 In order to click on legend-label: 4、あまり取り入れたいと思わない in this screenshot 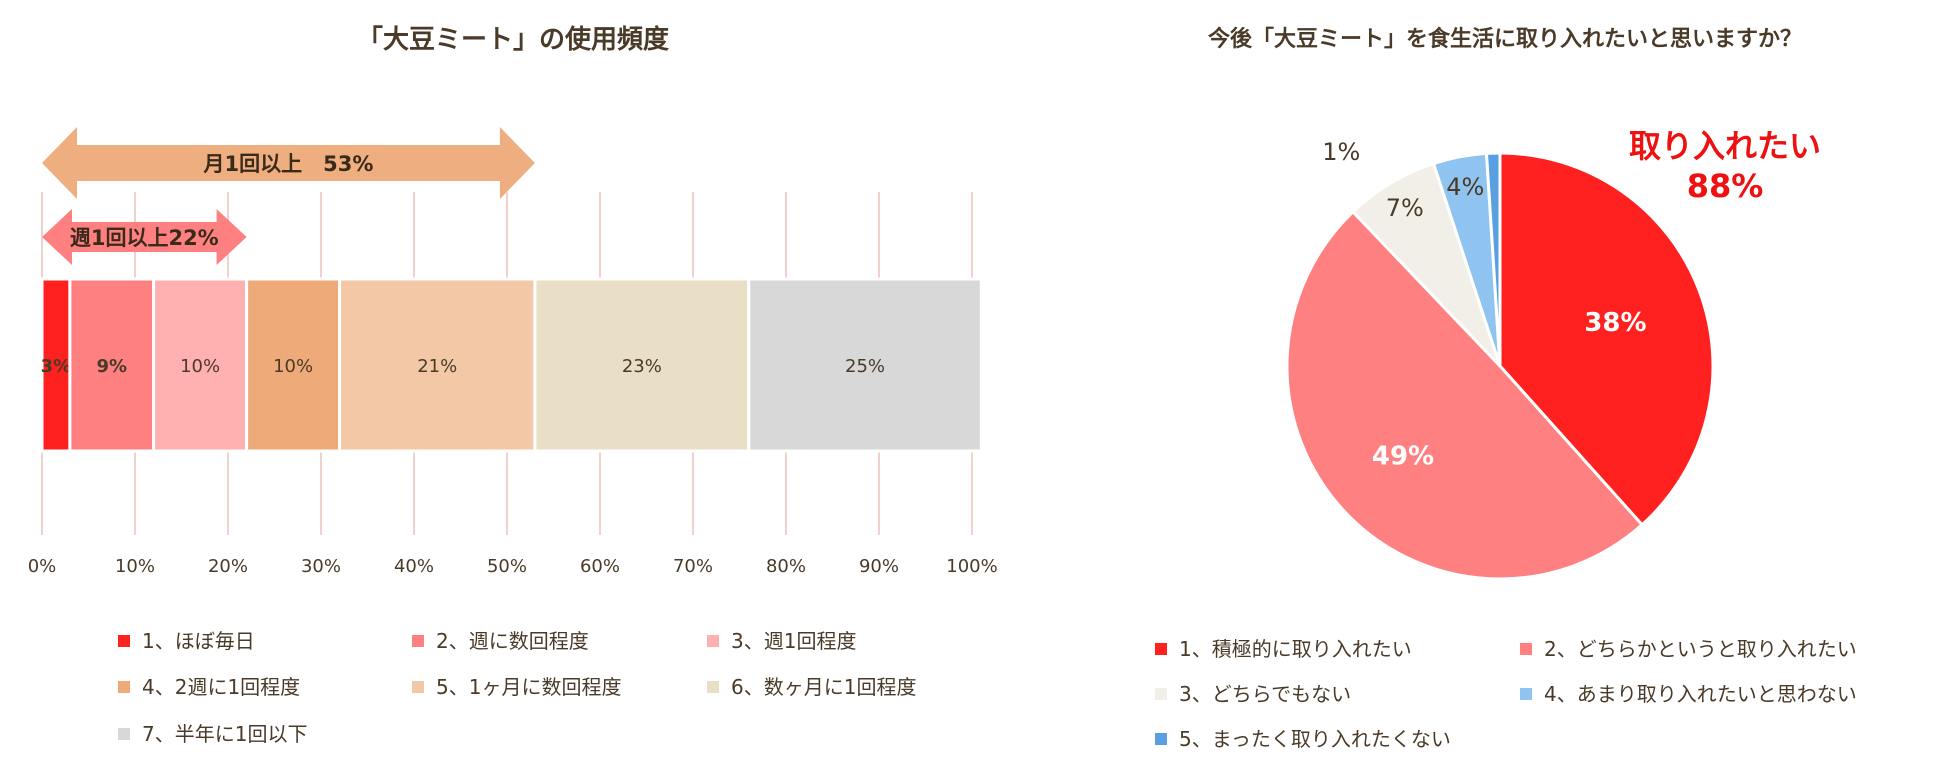, I will do `click(1700, 694)`.